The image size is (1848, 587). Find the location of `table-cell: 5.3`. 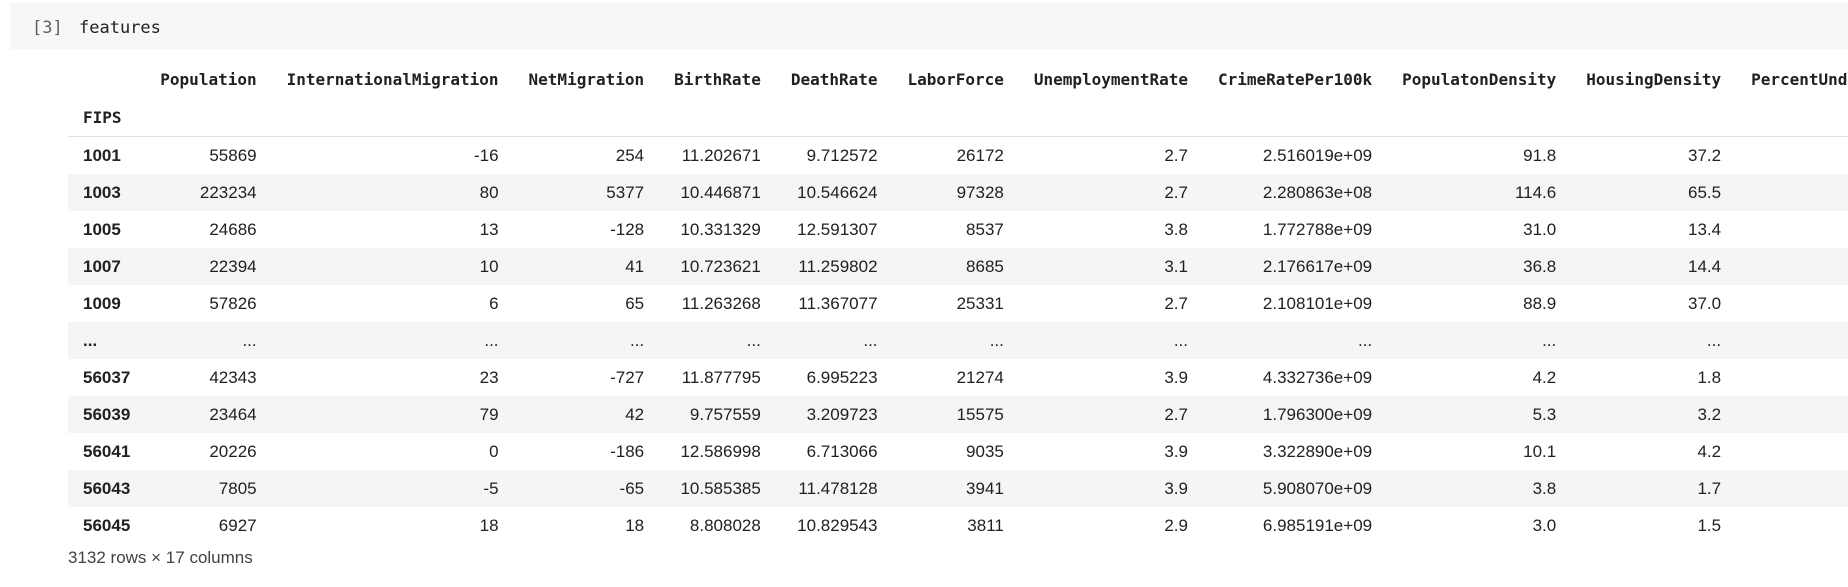

table-cell: 5.3 is located at coordinates (1544, 414).